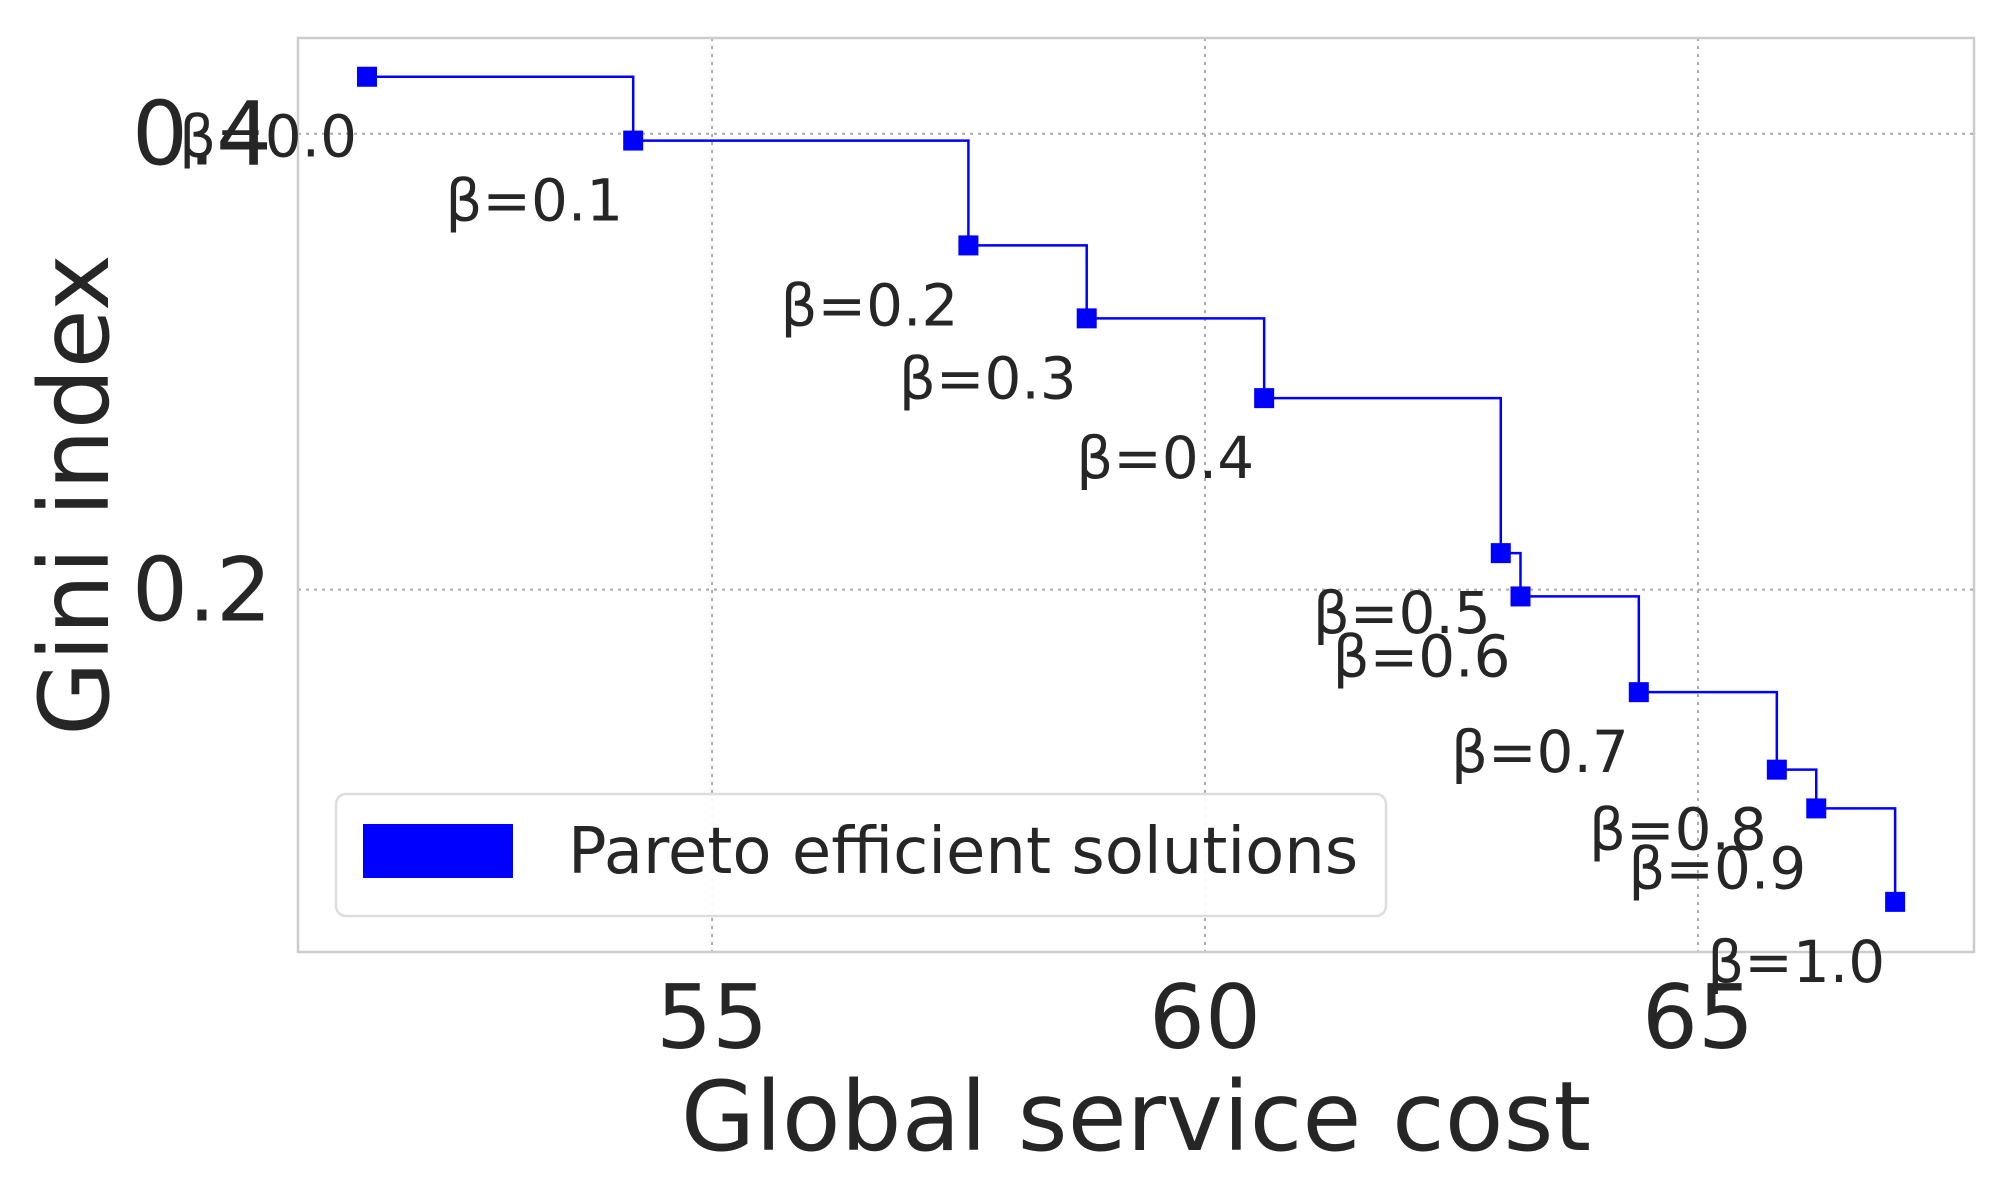 The height and width of the screenshot is (1200, 2000). I want to click on y-axis-label: Gini index, so click(75, 495).